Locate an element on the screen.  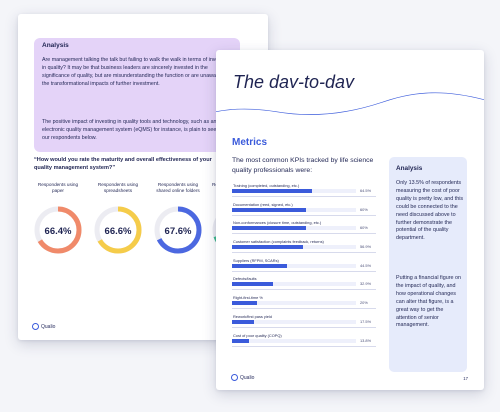
kpi-label: Documentation (reed, signed, etc.) is located at coordinates (263, 204).